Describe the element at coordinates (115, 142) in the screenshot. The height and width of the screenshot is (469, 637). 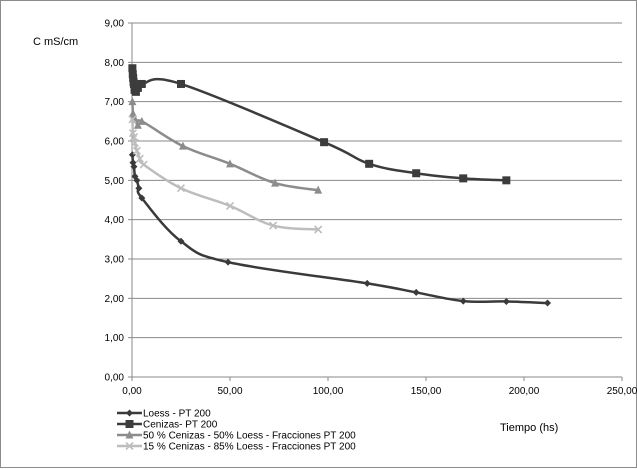
I see `y-tick-label: 6,00` at that location.